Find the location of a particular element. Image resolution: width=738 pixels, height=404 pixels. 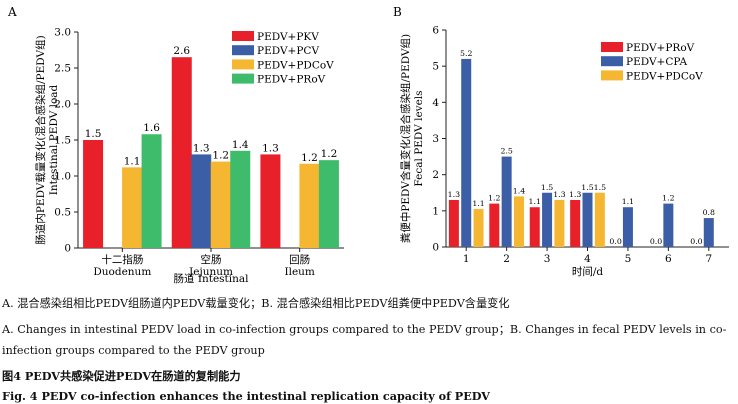

y-tick-label-a: 0 is located at coordinates (67, 249).